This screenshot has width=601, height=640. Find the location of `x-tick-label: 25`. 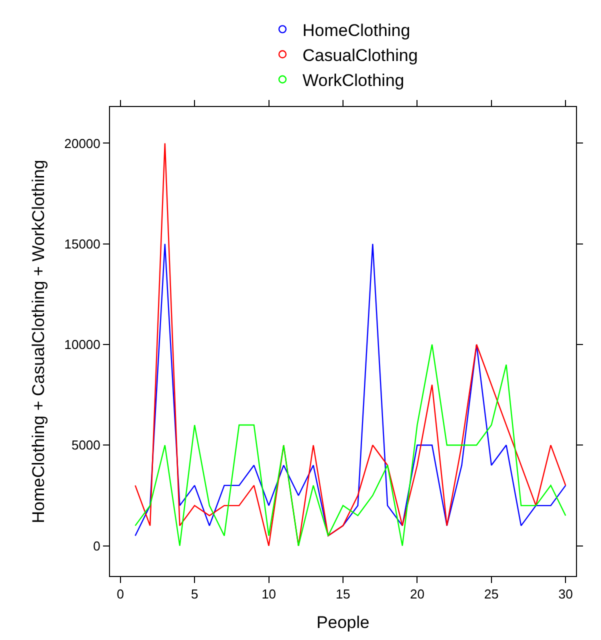

x-tick-label: 25 is located at coordinates (491, 594).